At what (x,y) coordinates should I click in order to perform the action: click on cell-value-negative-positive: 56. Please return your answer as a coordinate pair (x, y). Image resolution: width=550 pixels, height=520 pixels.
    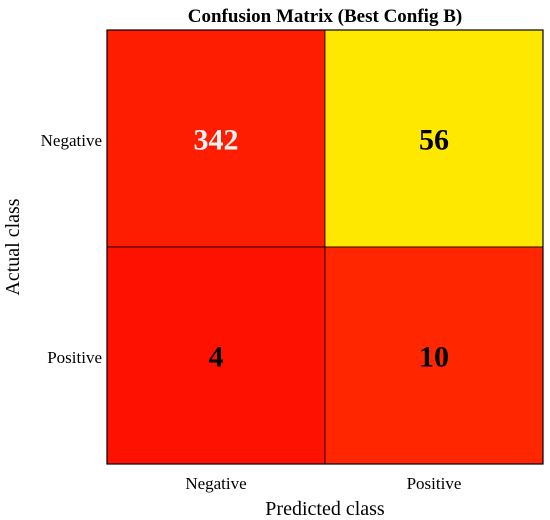
    Looking at the image, I should click on (434, 140).